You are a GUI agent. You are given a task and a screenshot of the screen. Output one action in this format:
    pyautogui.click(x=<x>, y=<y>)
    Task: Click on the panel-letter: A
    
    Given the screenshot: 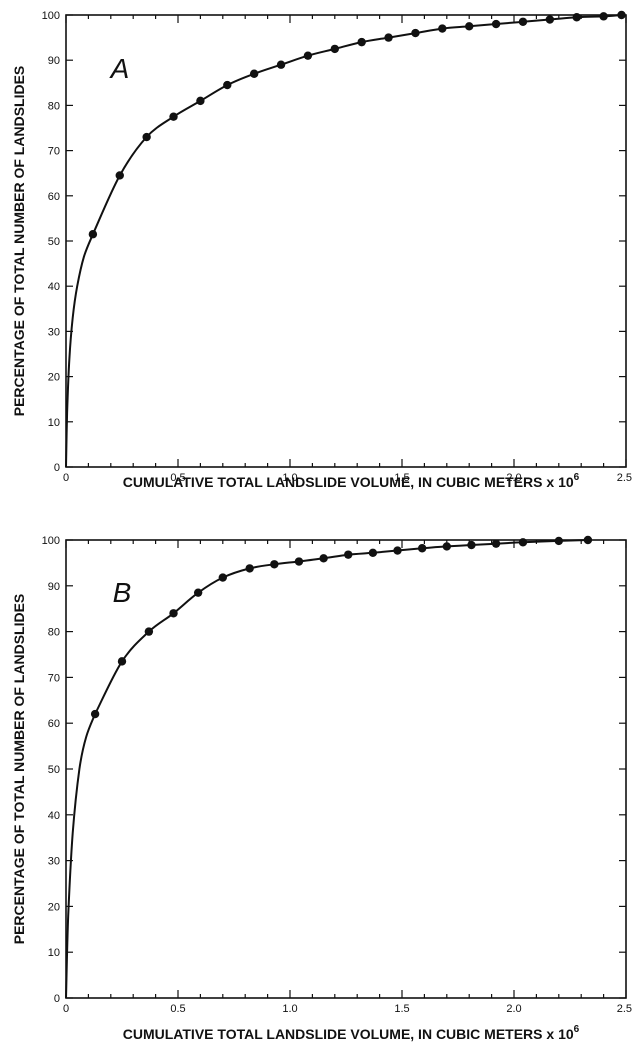 What is the action you would take?
    pyautogui.click(x=119, y=68)
    